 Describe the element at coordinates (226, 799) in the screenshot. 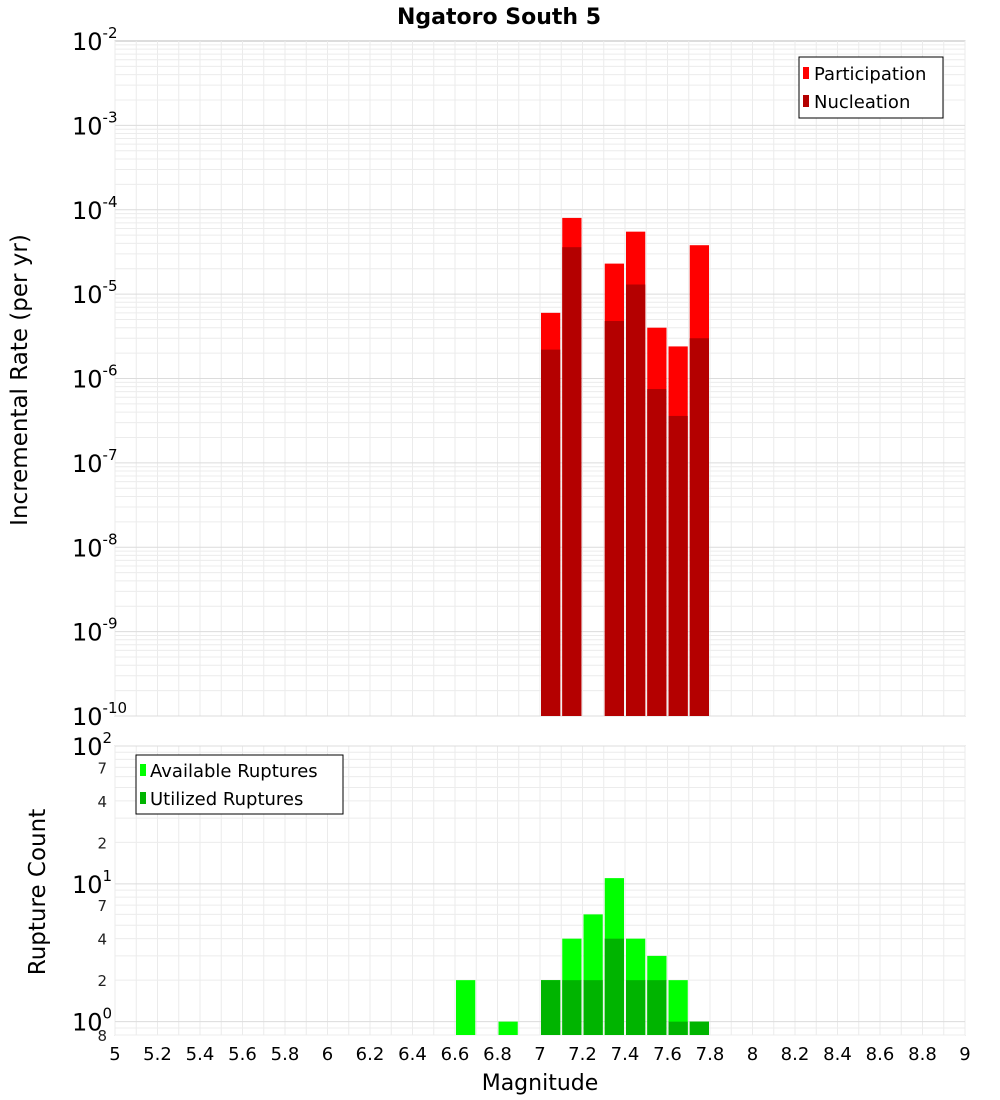

I see `legend-label-utilized: Utilized Ruptures` at that location.